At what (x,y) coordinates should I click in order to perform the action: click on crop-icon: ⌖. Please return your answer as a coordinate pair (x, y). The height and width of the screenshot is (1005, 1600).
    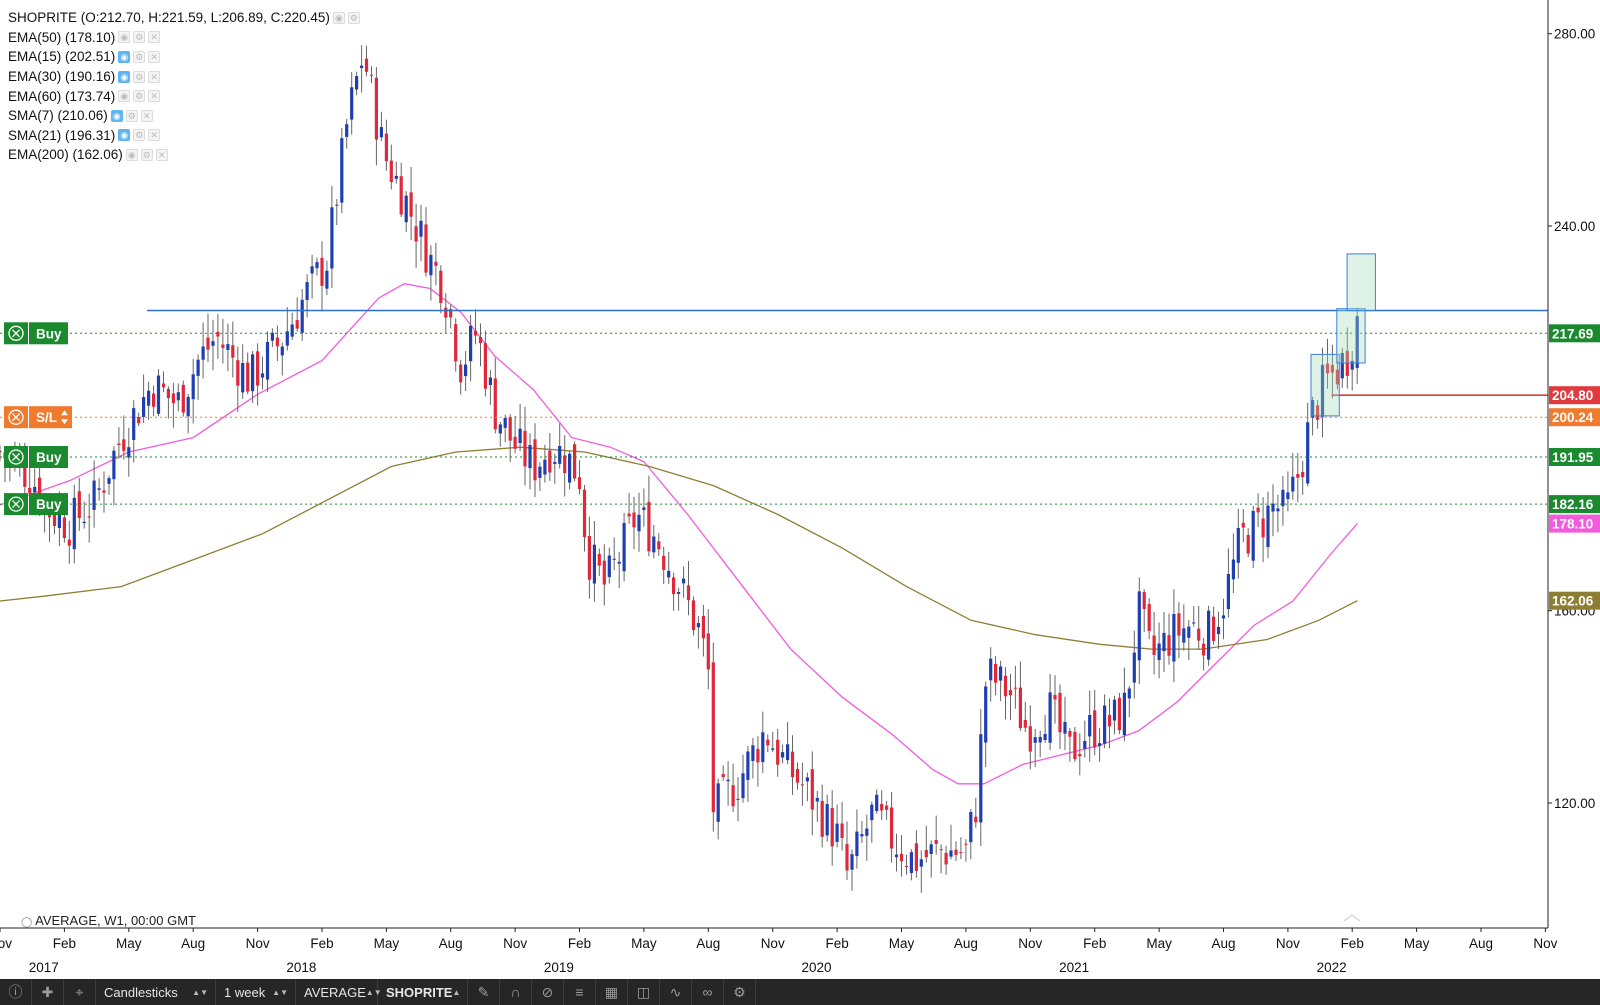
    Looking at the image, I should click on (80, 992).